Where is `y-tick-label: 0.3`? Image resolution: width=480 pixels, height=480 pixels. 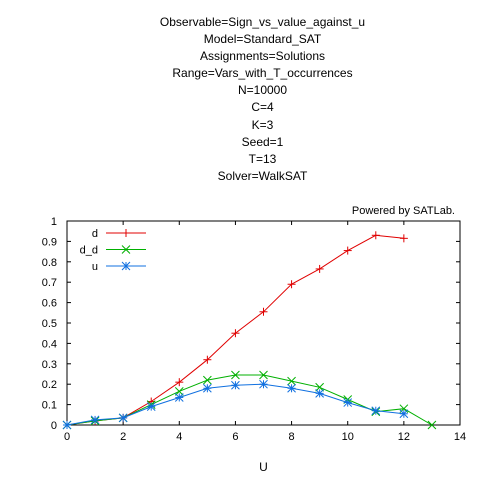 y-tick-label: 0.3 is located at coordinates (49, 365).